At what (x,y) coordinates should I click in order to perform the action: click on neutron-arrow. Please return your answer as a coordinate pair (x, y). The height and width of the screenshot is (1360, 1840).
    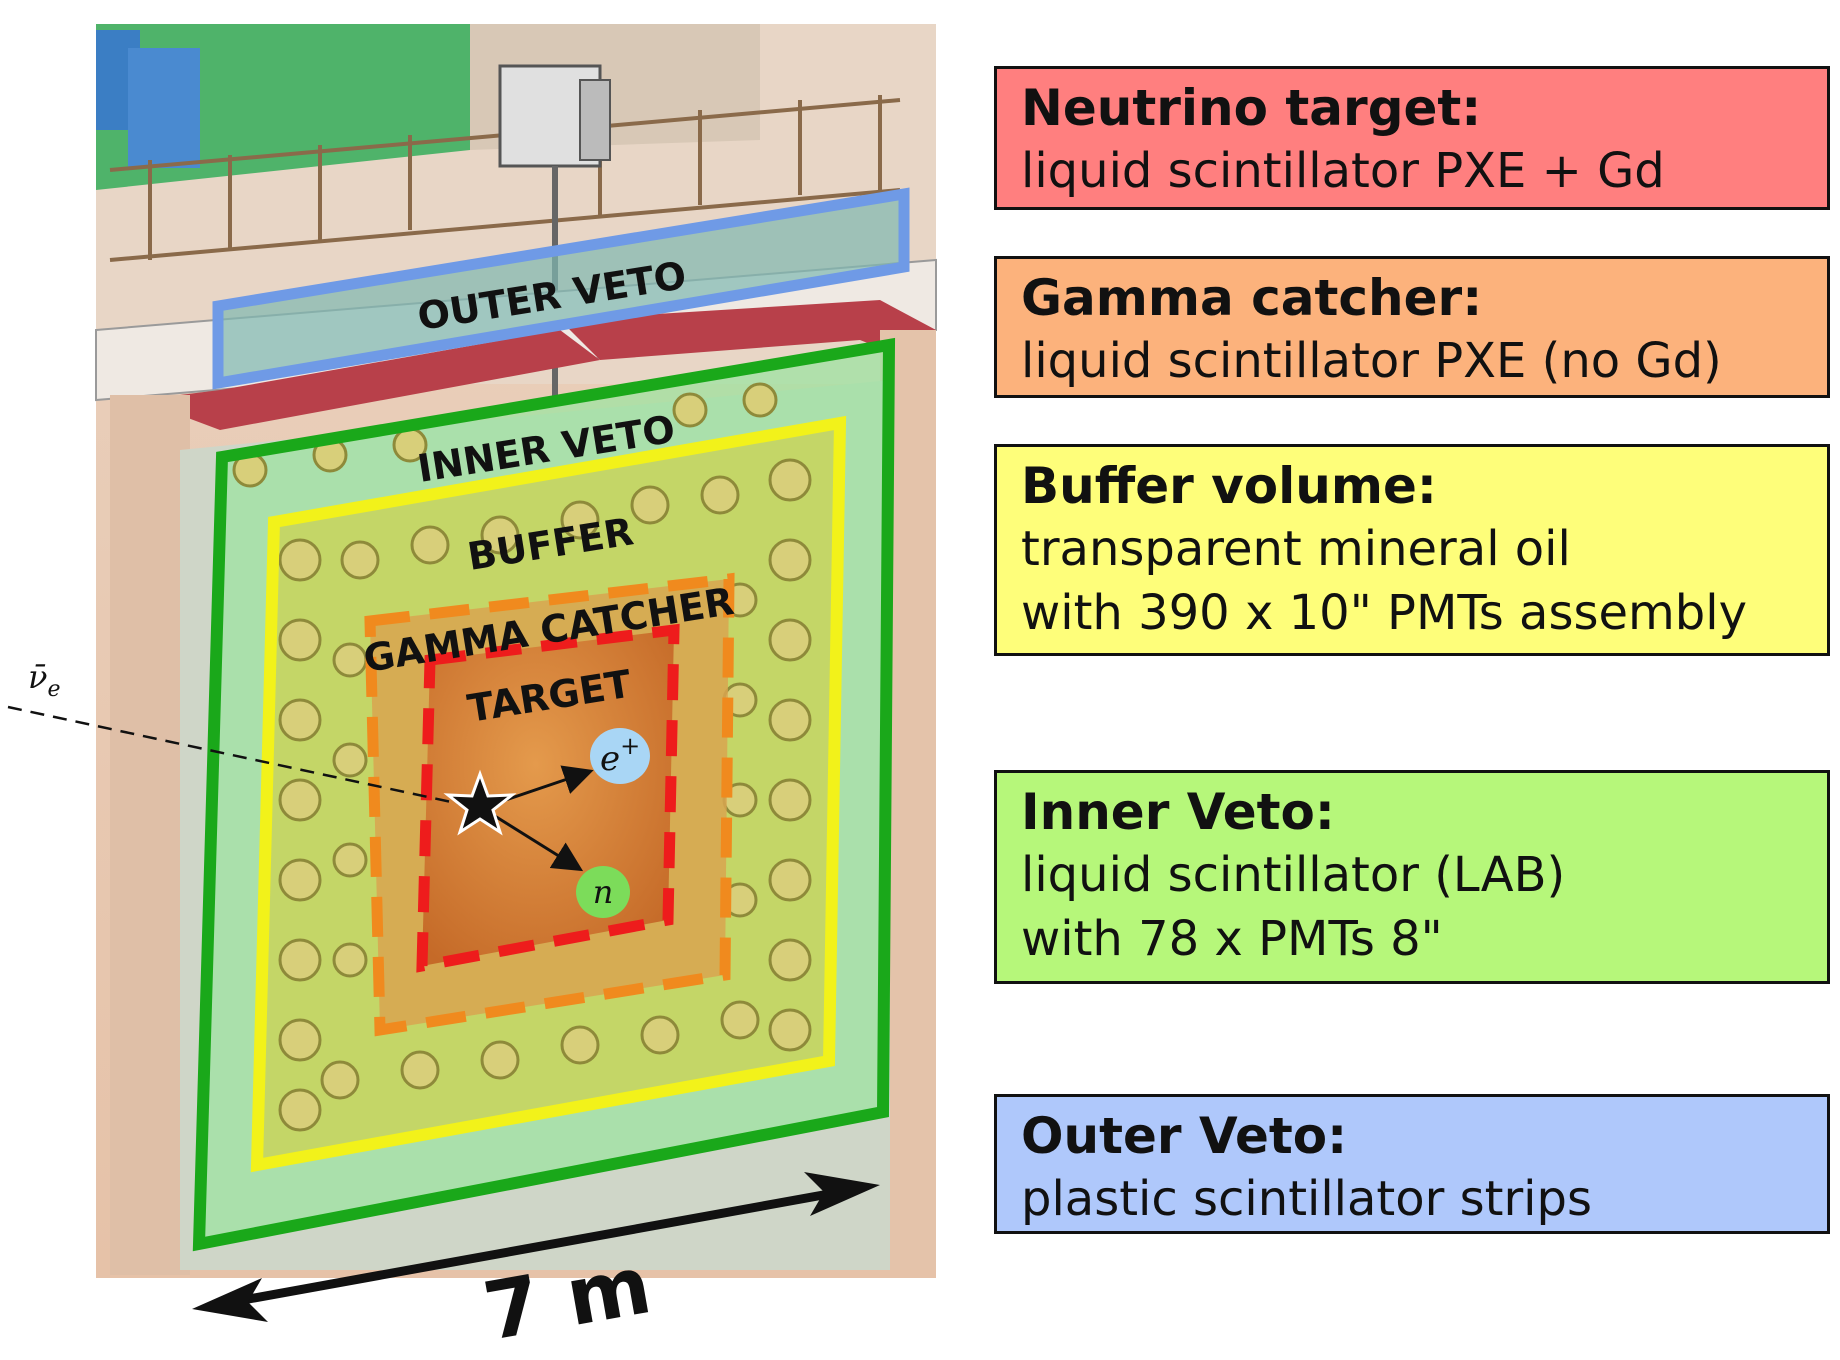
    Looking at the image, I should click on (532, 839).